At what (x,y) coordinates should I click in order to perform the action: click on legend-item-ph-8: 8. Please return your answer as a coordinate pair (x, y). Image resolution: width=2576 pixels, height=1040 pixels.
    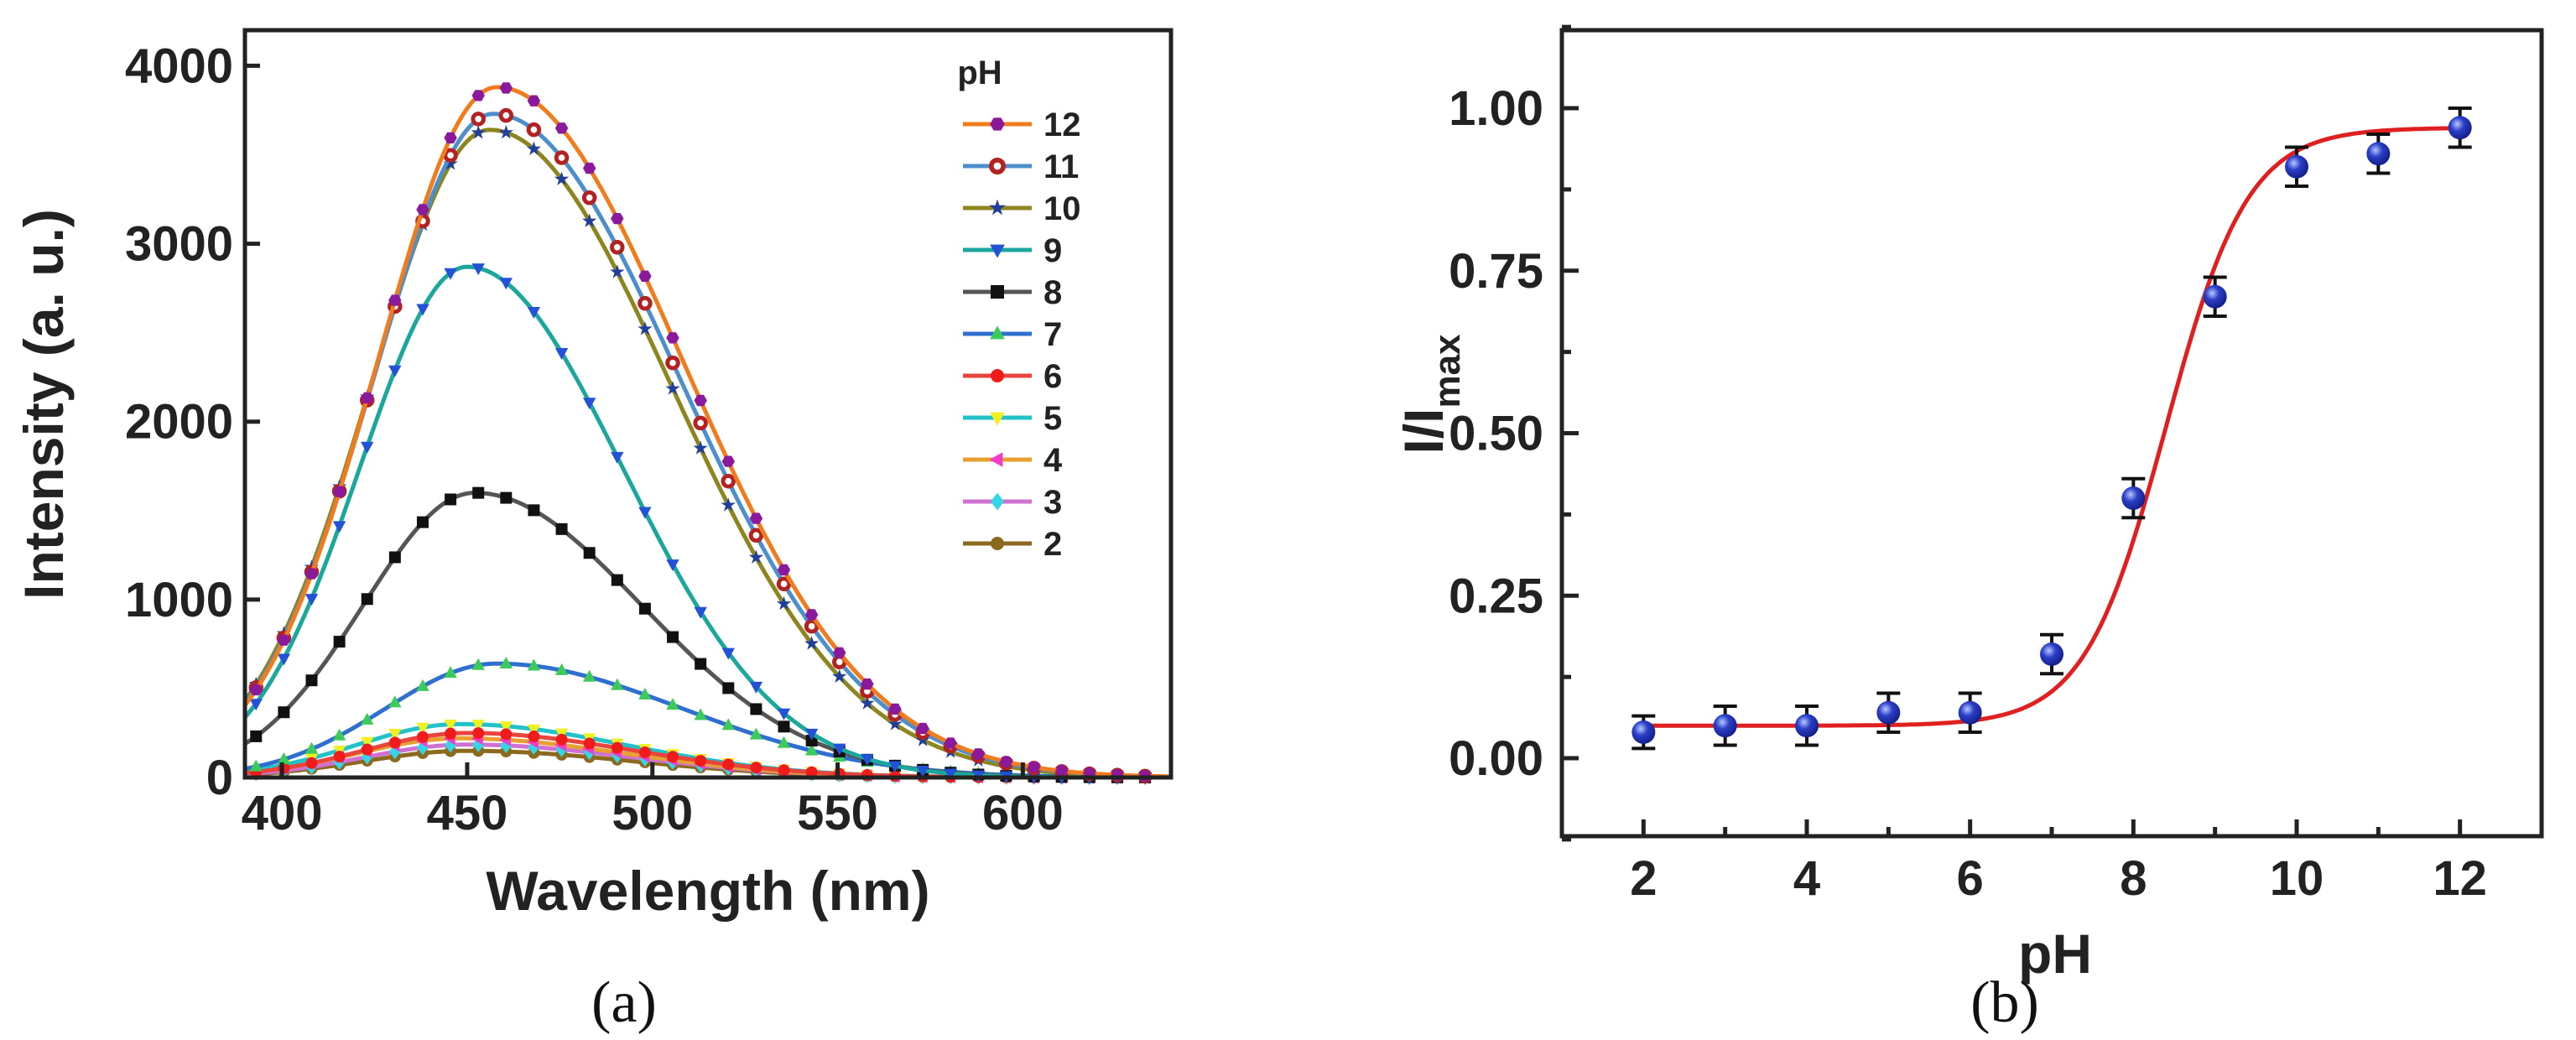
    Looking at the image, I should click on (1012, 292).